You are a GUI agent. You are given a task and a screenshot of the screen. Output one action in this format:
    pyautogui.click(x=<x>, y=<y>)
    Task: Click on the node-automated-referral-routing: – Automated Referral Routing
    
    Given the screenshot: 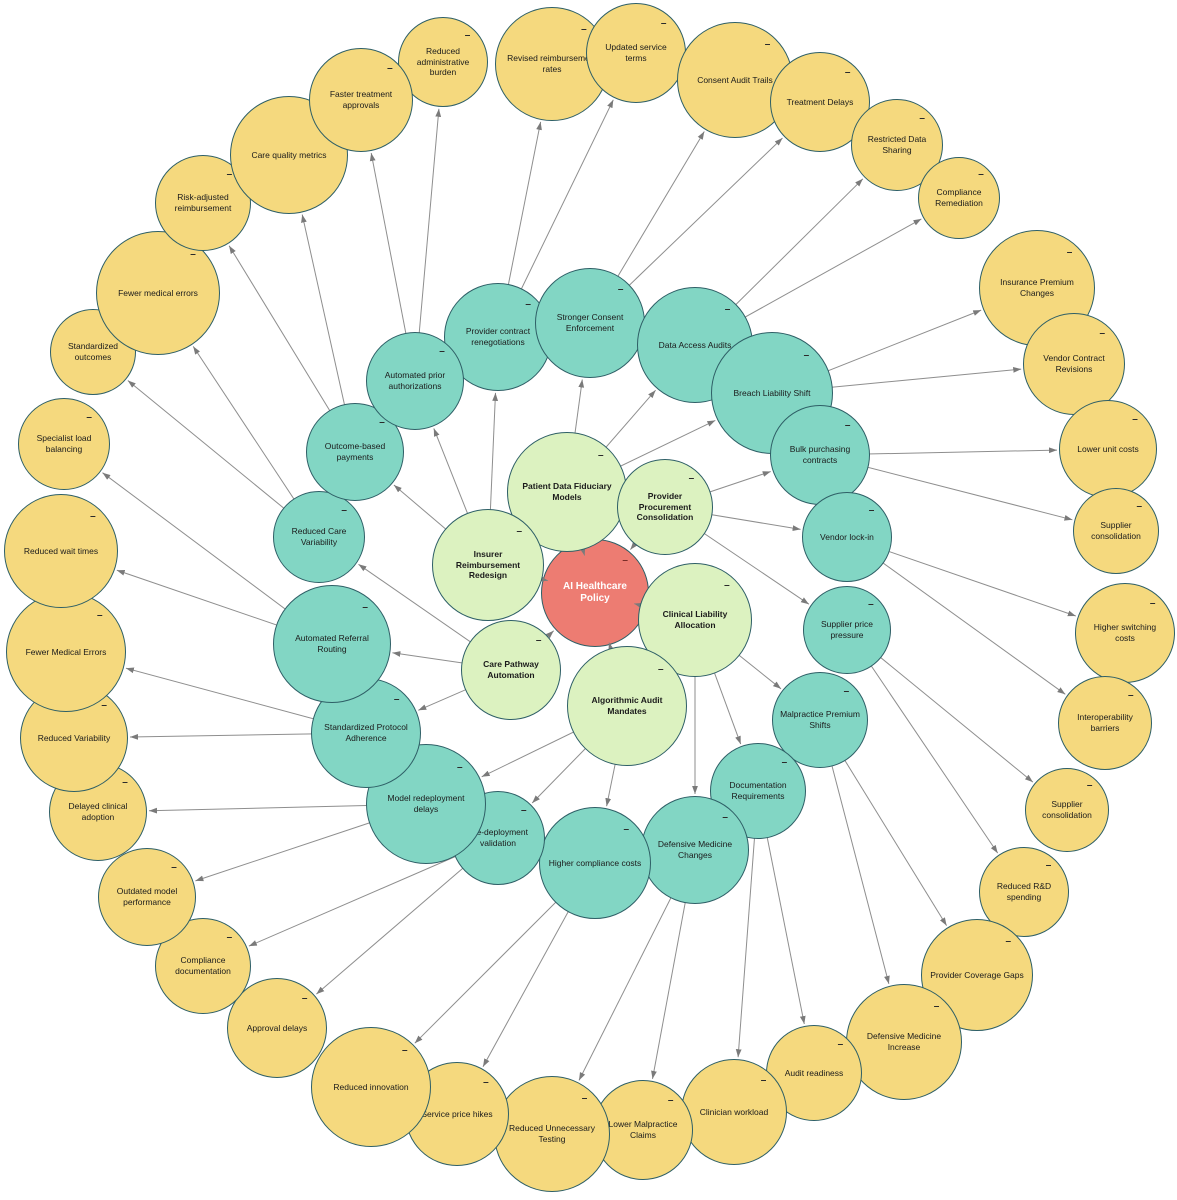 What is the action you would take?
    pyautogui.click(x=332, y=644)
    